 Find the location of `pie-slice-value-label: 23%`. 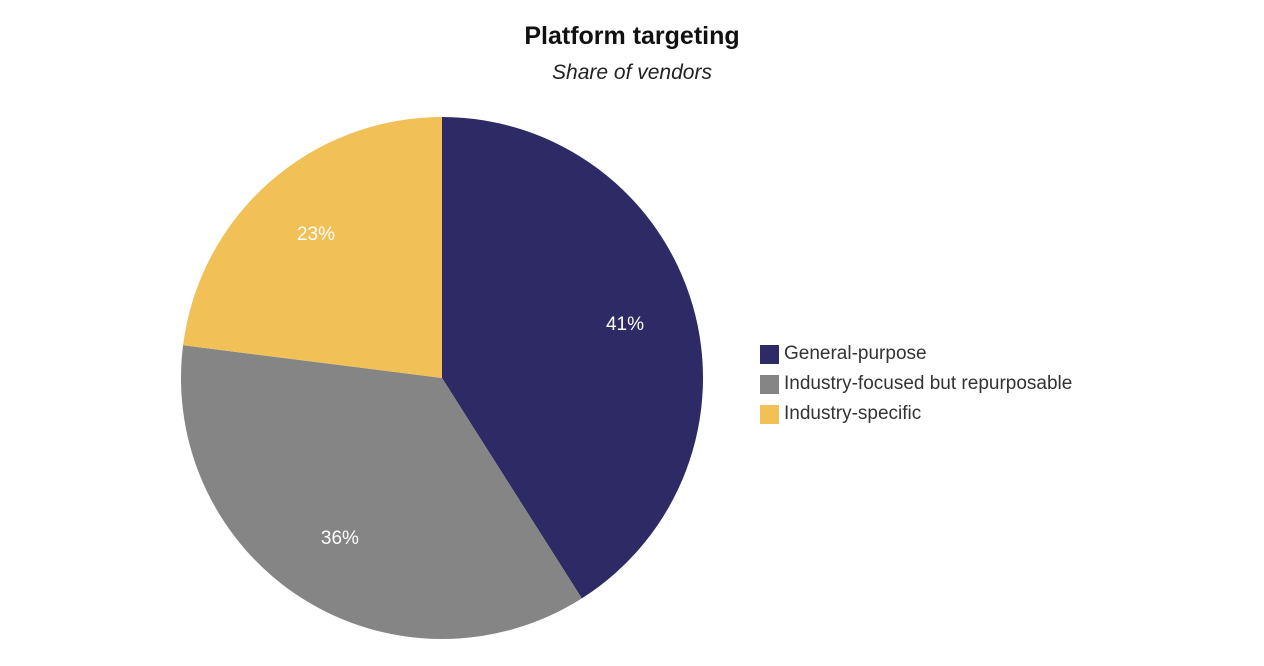

pie-slice-value-label: 23% is located at coordinates (316, 234).